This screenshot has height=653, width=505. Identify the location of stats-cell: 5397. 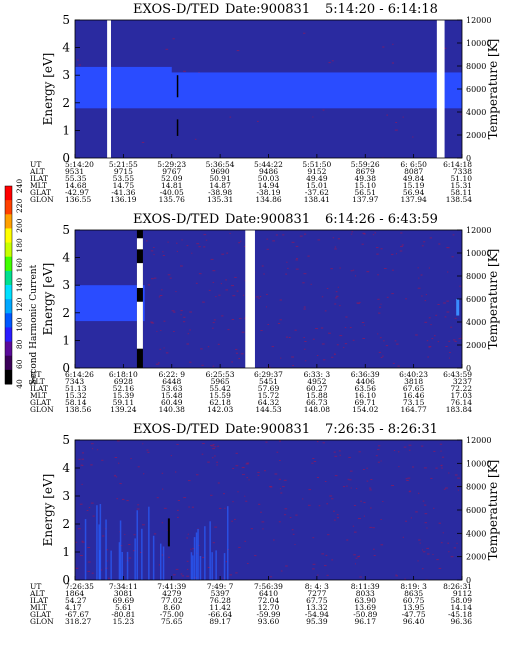
(220, 593).